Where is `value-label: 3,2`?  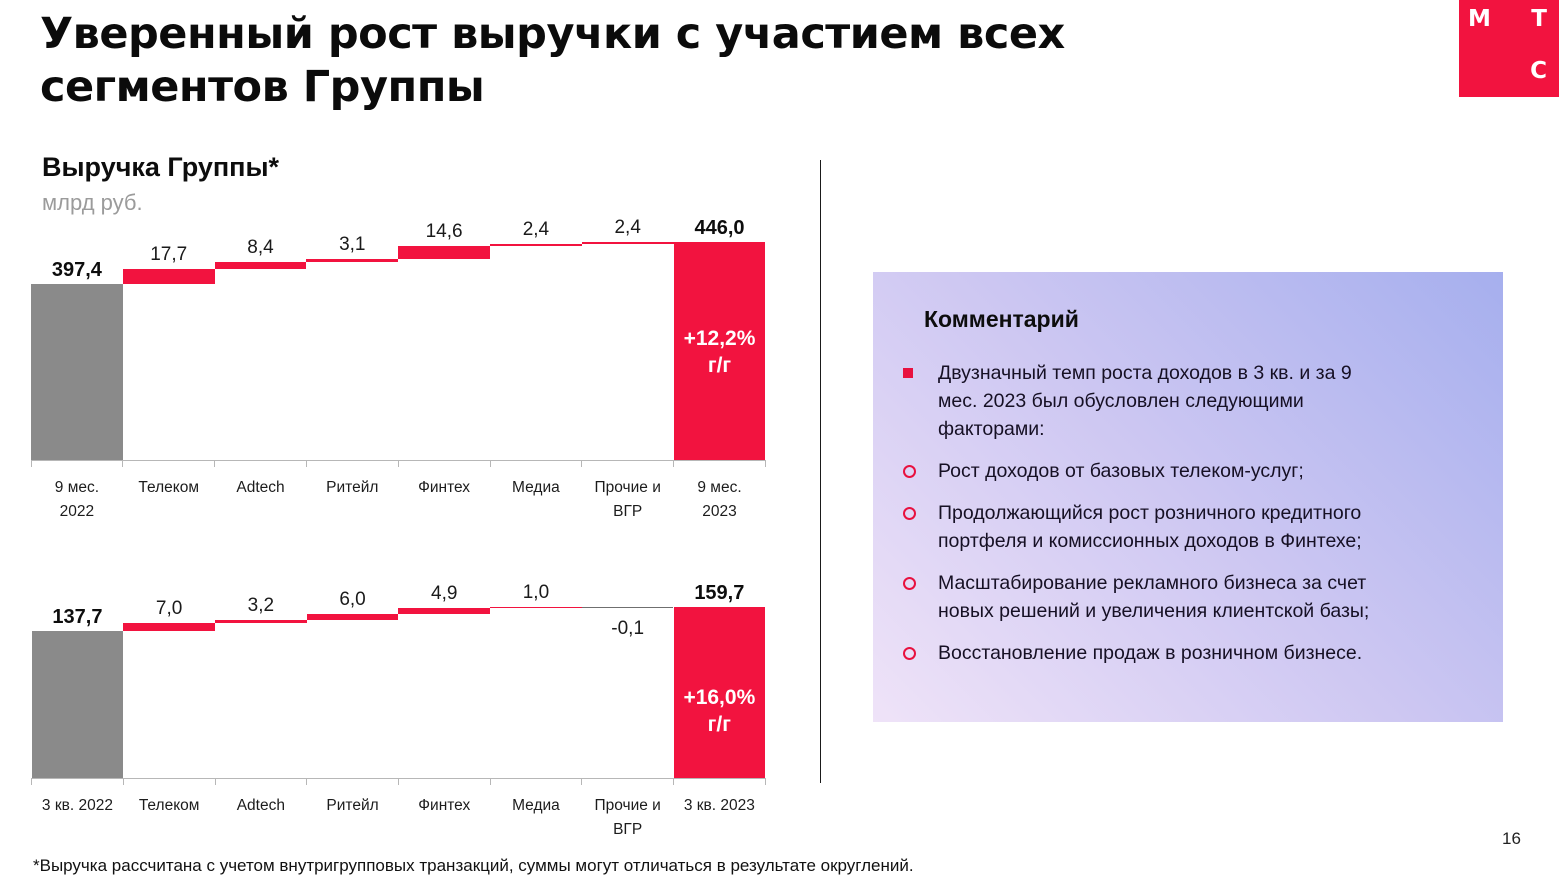
value-label: 3,2 is located at coordinates (261, 605).